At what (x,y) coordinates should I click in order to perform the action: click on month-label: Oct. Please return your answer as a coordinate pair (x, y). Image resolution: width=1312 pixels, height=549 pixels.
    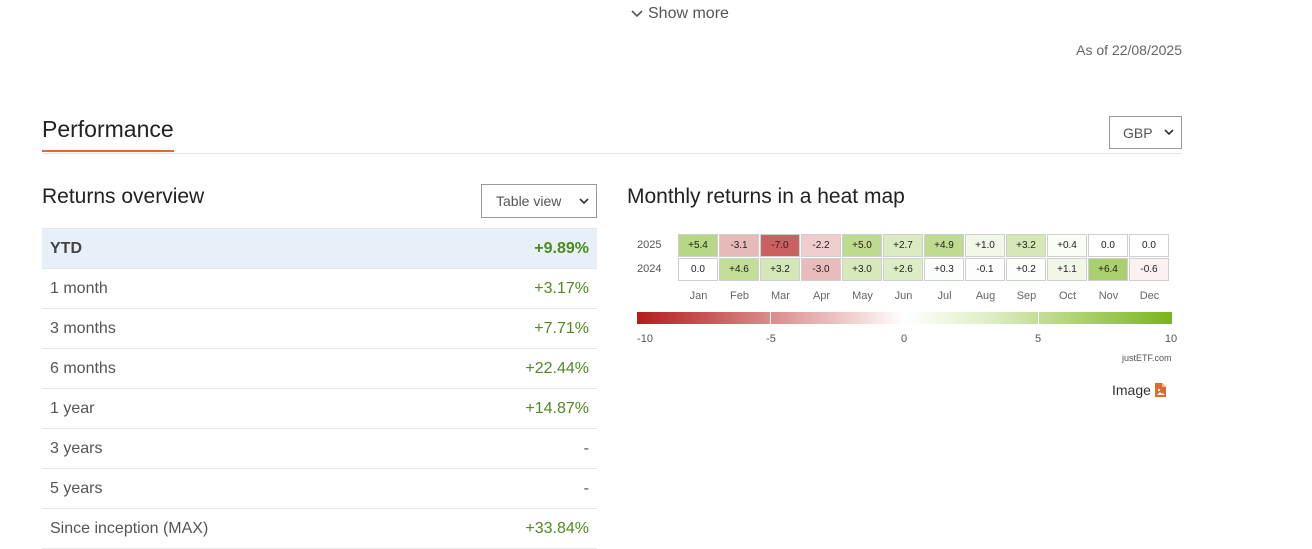
    Looking at the image, I should click on (1067, 296).